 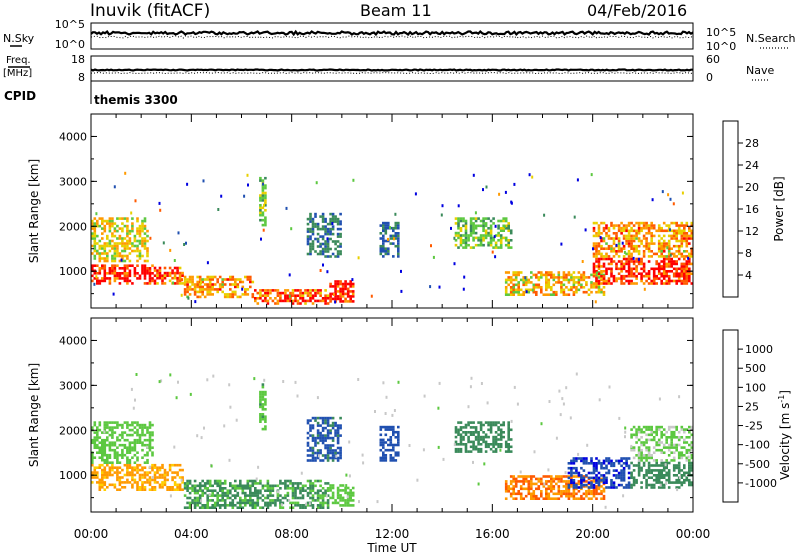 I want to click on nave-trace, so click(x=392, y=73).